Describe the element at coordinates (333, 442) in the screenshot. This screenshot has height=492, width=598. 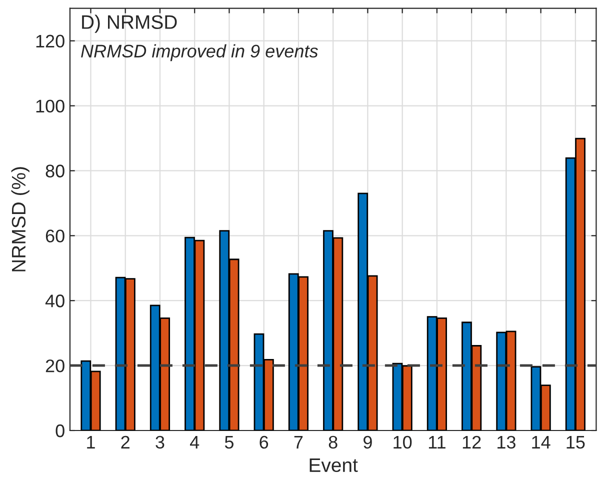
I see `x-tick-label: 8` at that location.